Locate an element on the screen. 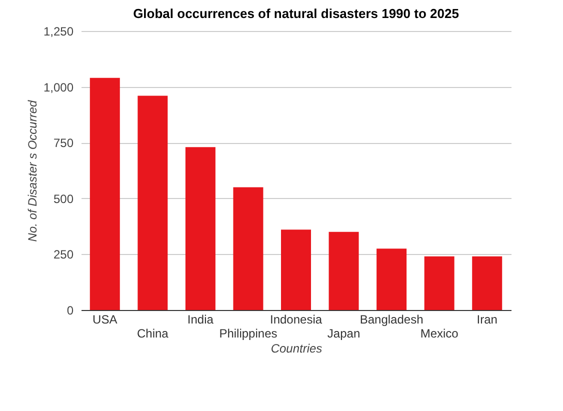 Image resolution: width=563 pixels, height=411 pixels. x-tick-label: Mexico is located at coordinates (439, 333).